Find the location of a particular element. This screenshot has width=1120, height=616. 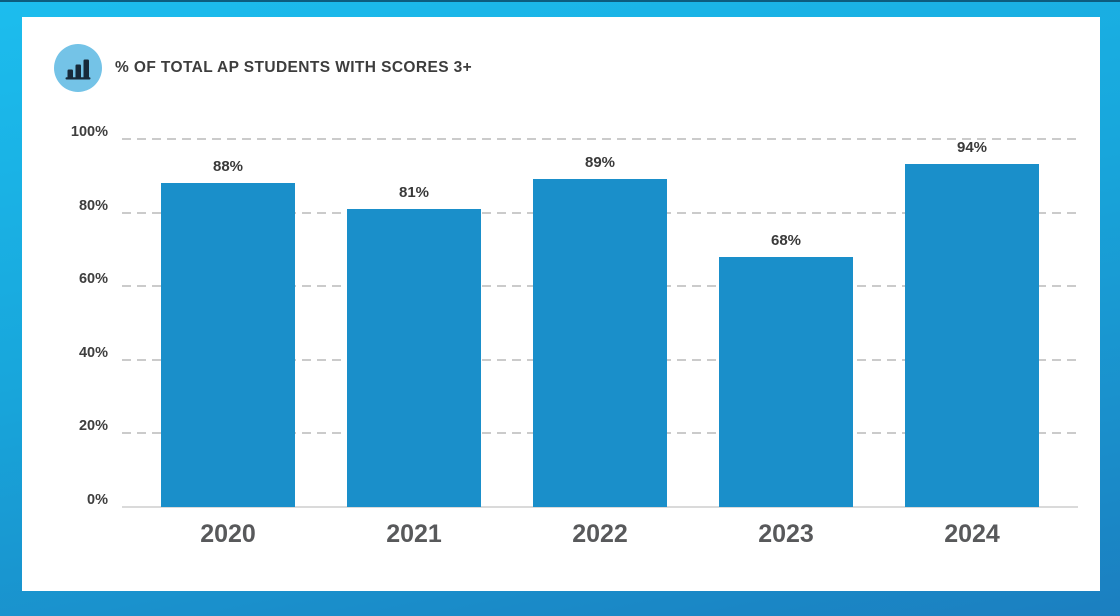

bar-slot-2022: 89% is located at coordinates (600, 323).